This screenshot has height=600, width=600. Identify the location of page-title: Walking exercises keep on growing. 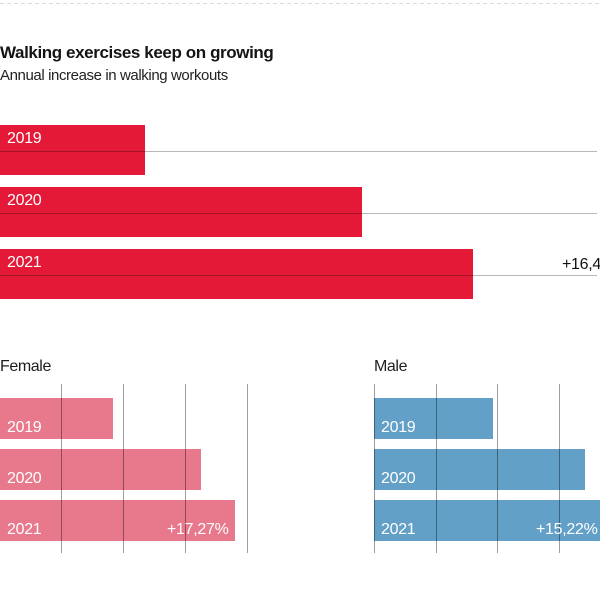
(137, 52).